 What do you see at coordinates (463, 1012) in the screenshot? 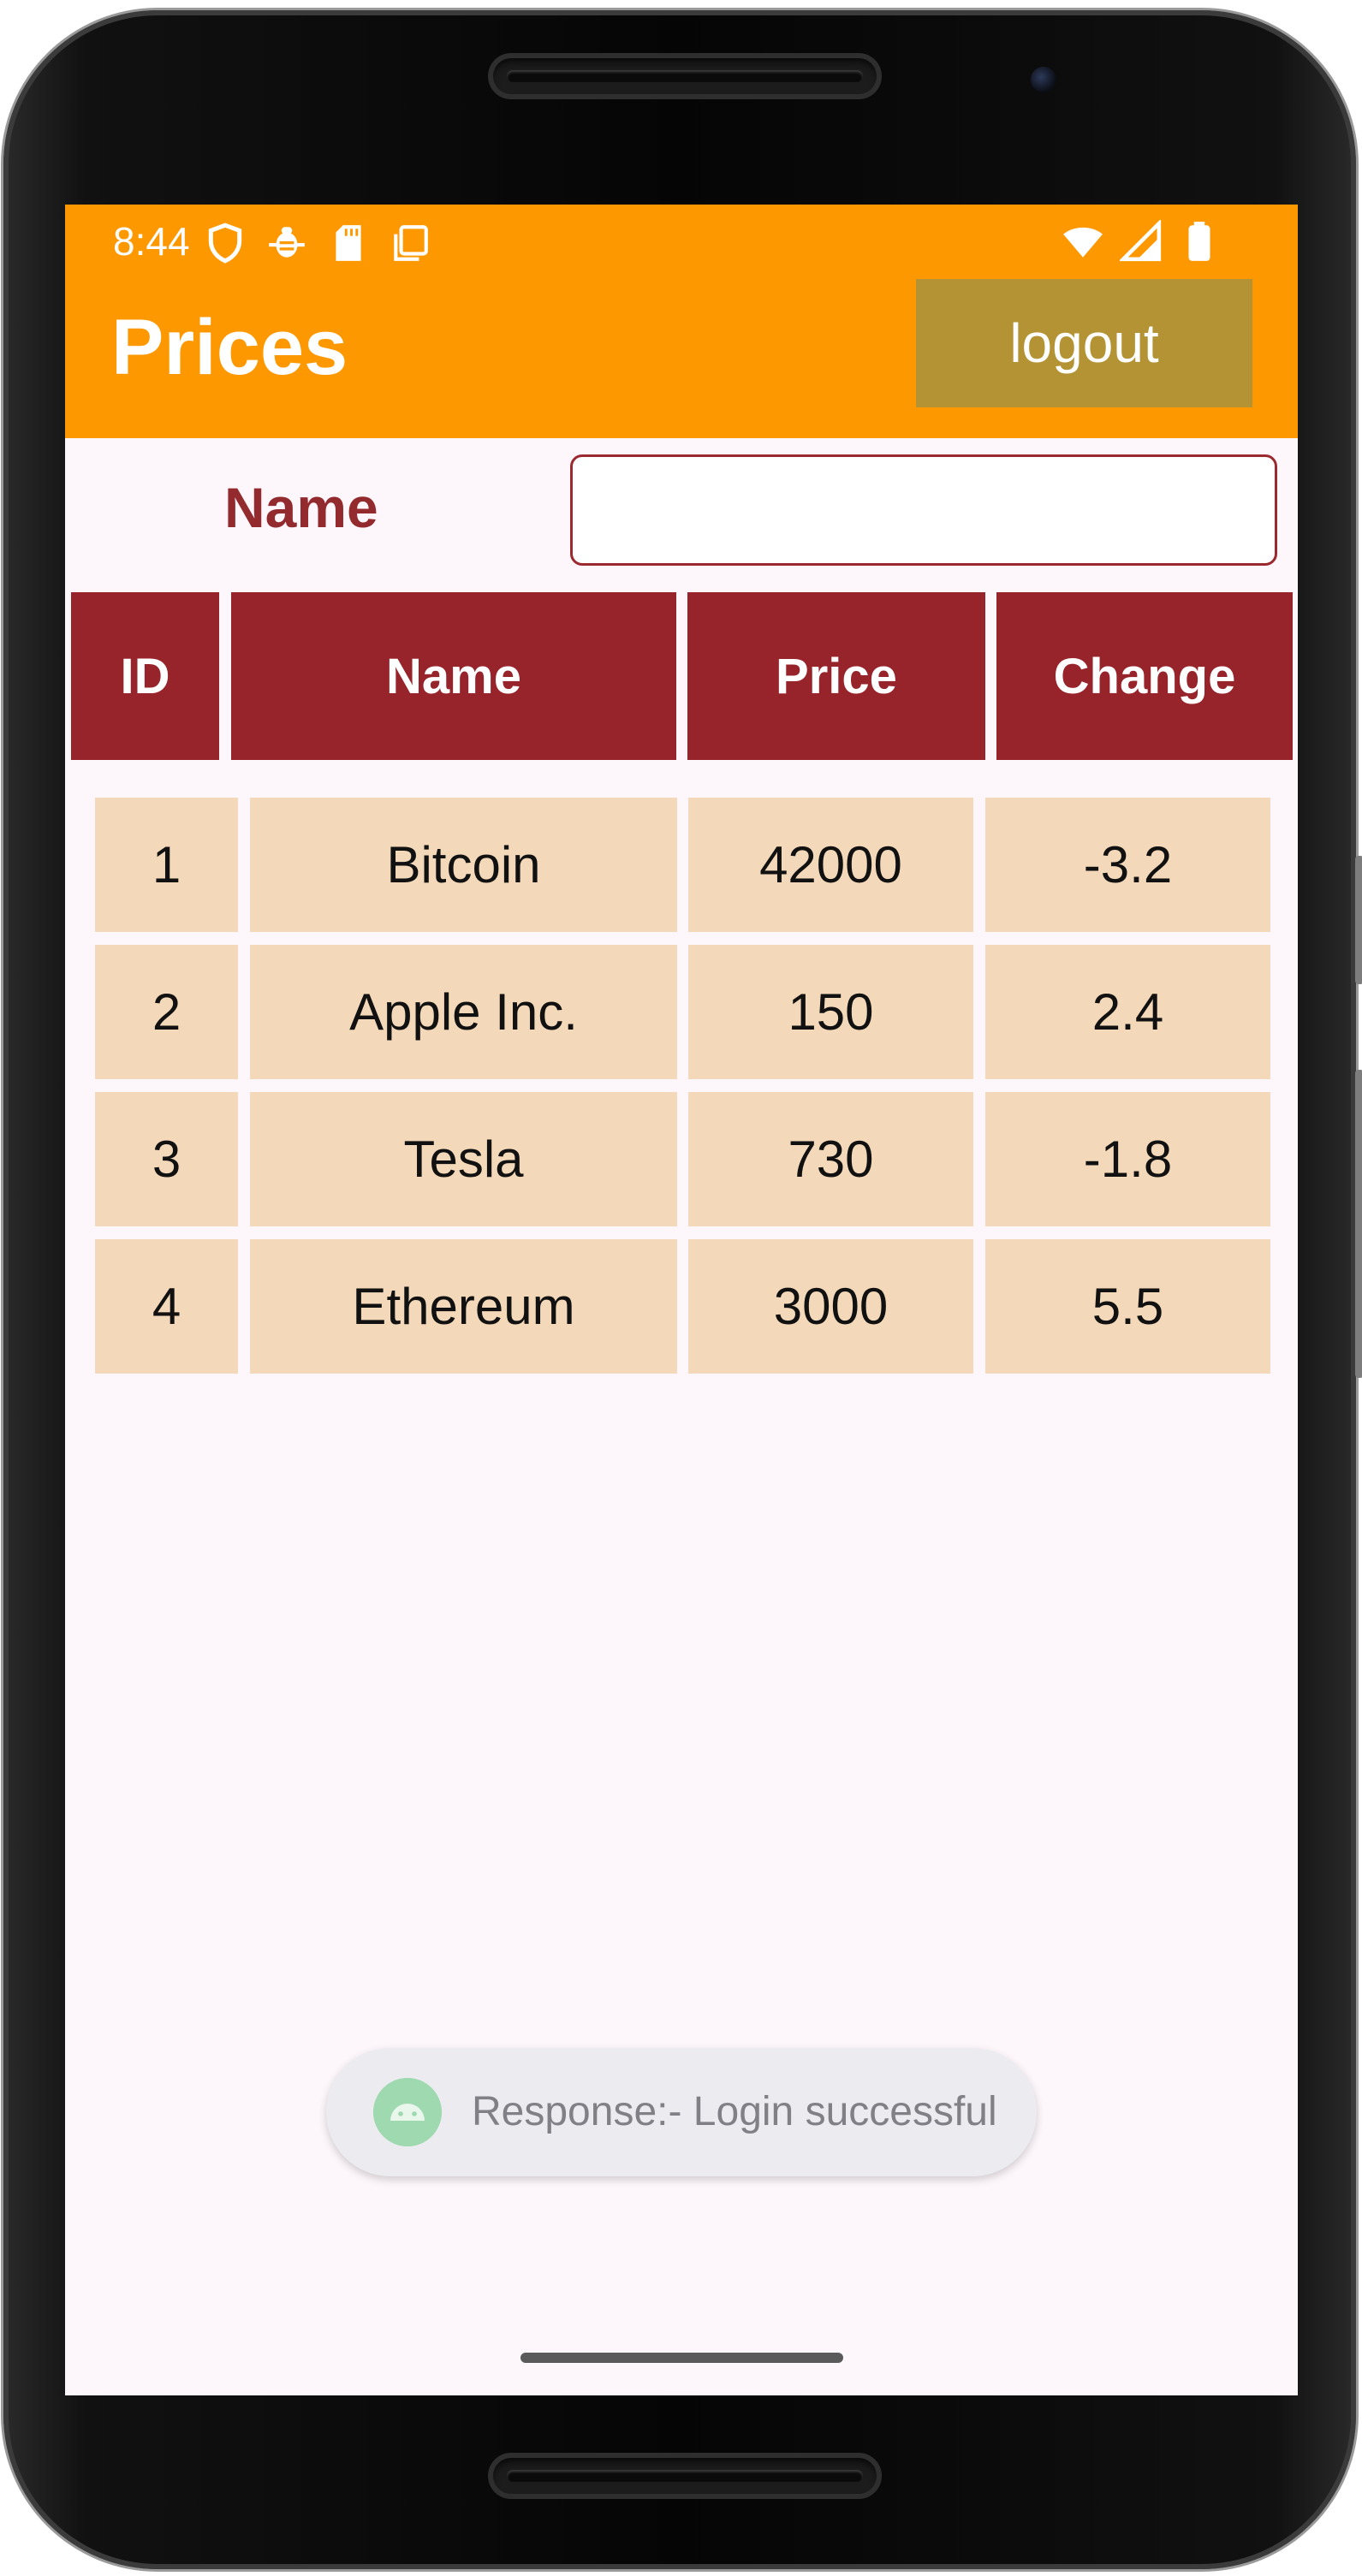
I see `table-row-2-name: Apple Inc.` at bounding box center [463, 1012].